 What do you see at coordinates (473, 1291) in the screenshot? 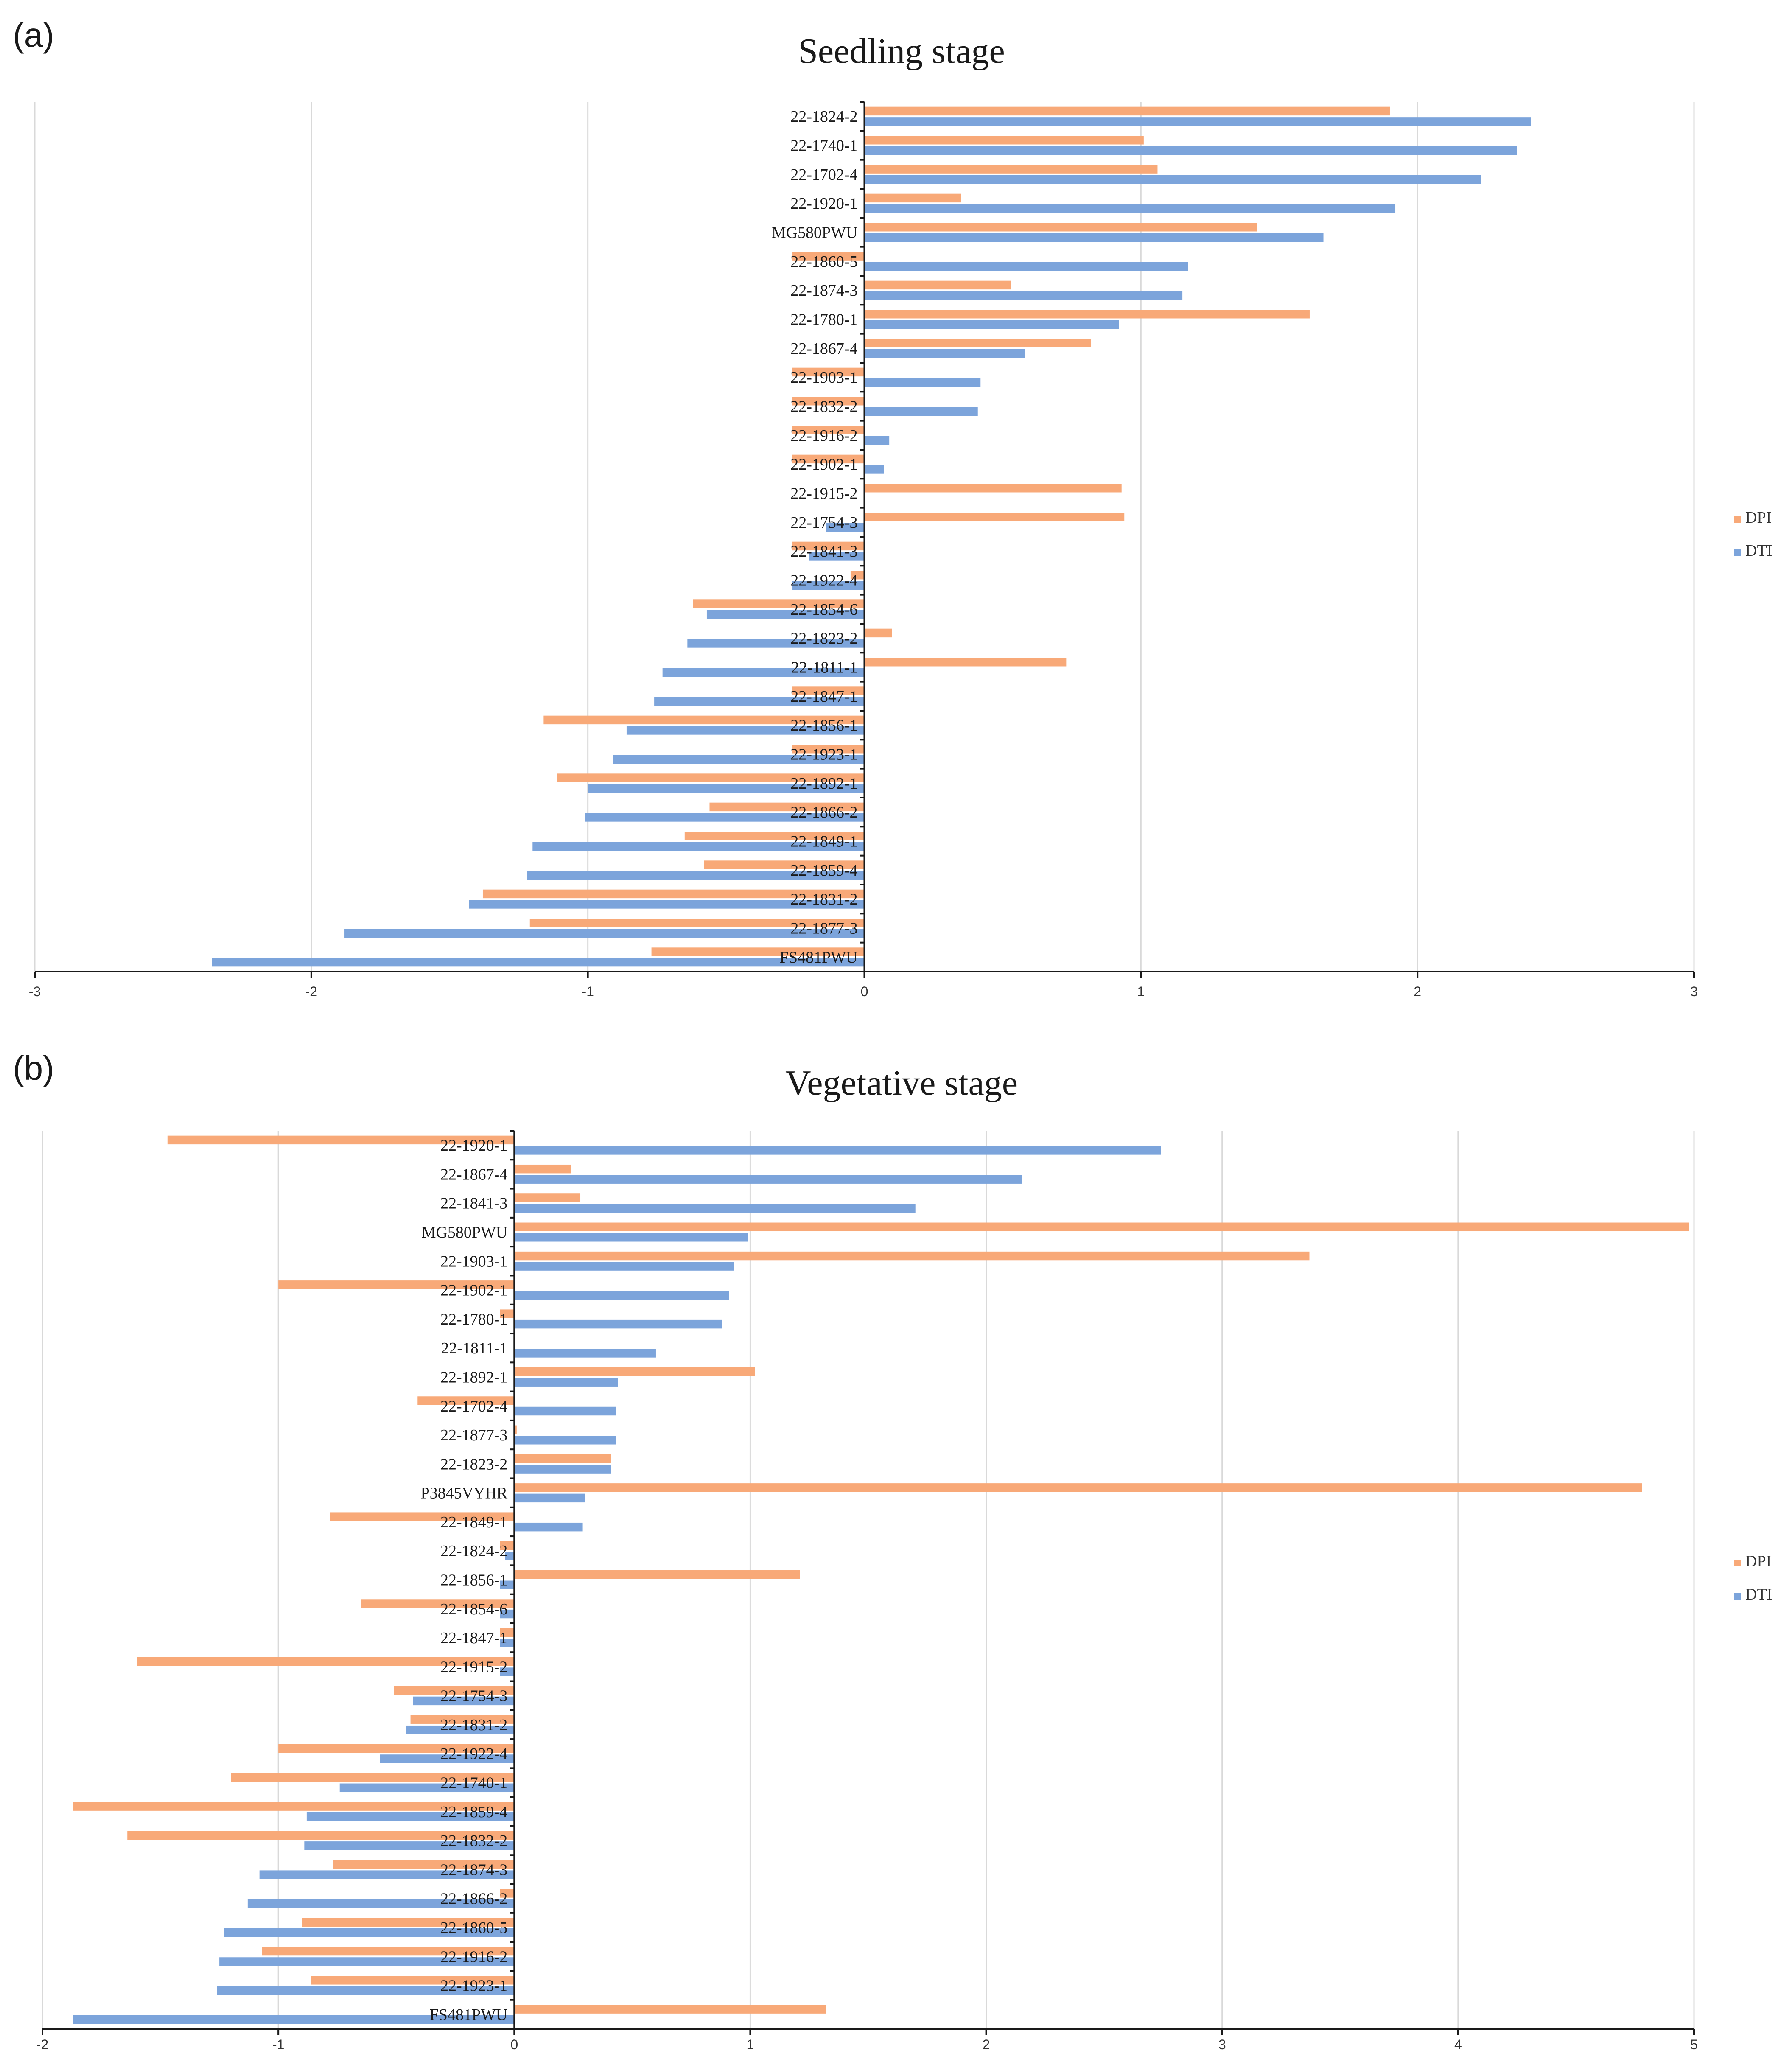
I see `category-label: 22-1902-1` at bounding box center [473, 1291].